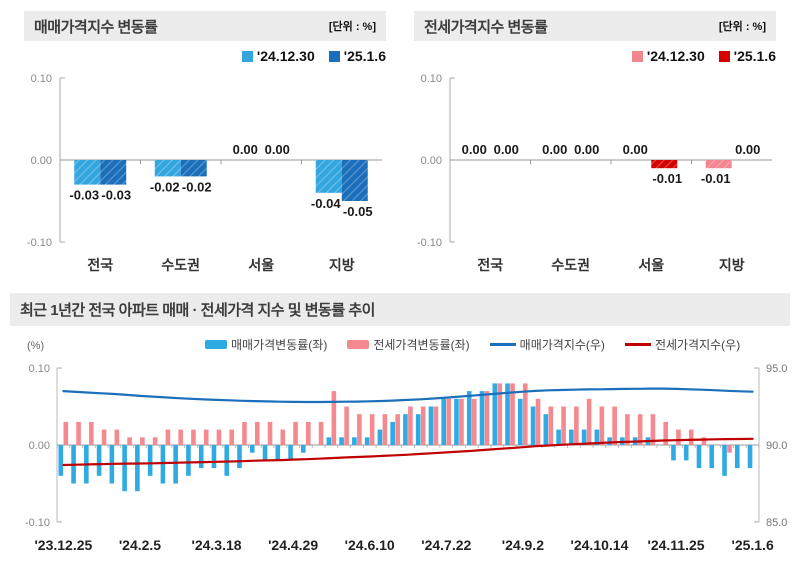  Describe the element at coordinates (724, 56) in the screenshot. I see `dark-red-swatch-icon` at that location.